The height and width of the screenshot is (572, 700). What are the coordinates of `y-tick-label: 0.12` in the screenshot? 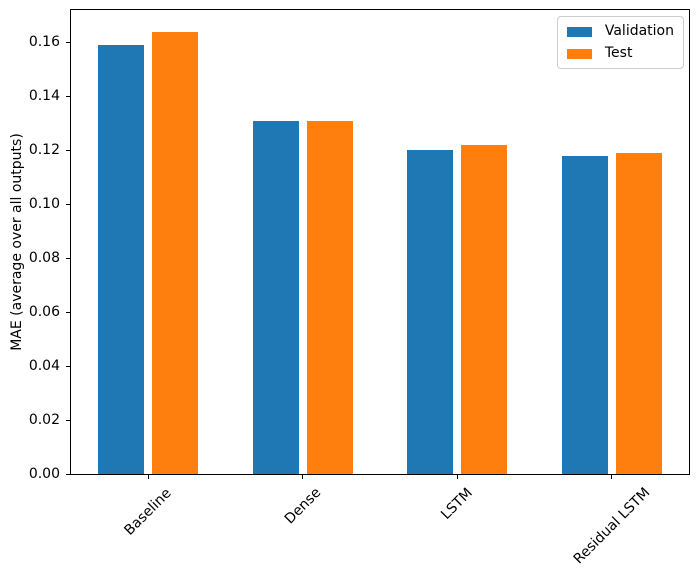 It's located at (44, 149).